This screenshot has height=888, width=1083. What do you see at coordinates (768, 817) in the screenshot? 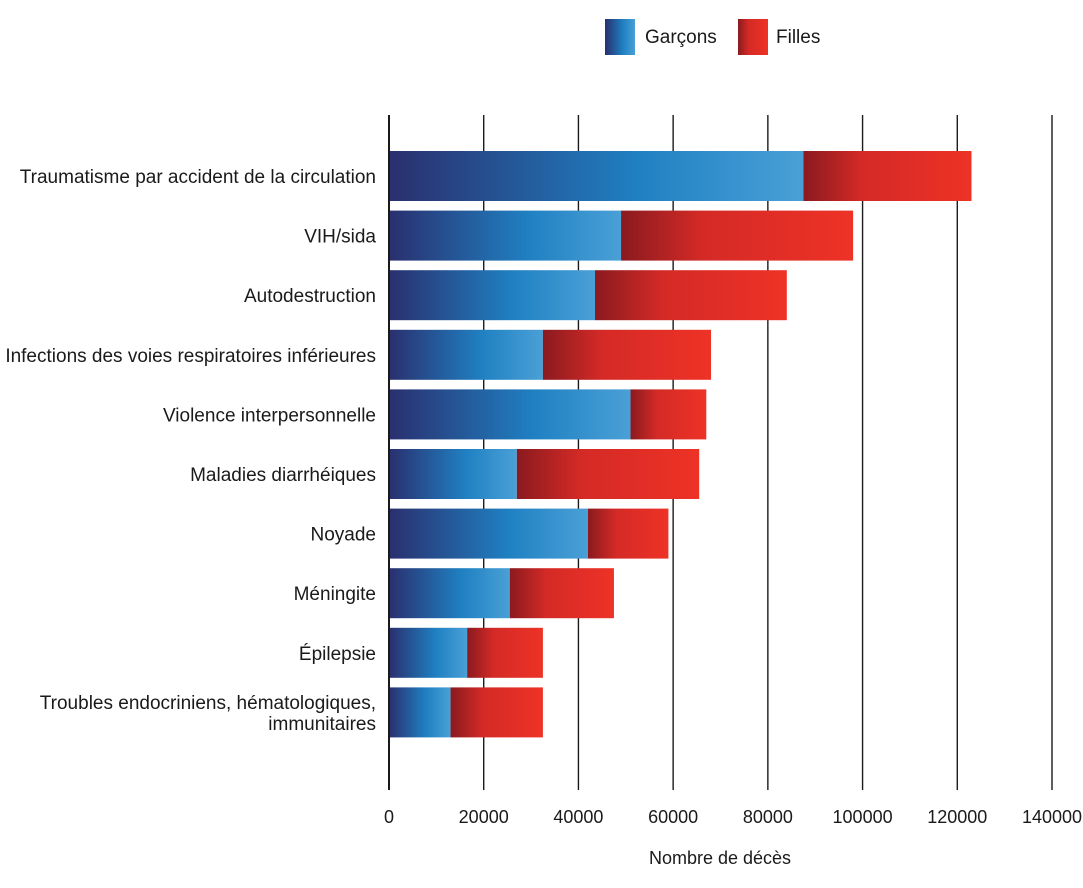
I see `x-tick-label: 80000` at bounding box center [768, 817].